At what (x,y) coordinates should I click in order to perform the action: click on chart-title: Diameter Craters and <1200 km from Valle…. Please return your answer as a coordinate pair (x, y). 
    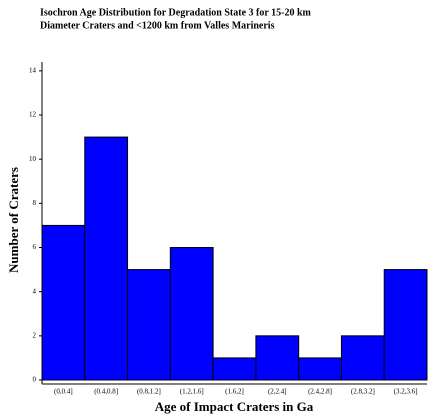
    Looking at the image, I should click on (157, 25).